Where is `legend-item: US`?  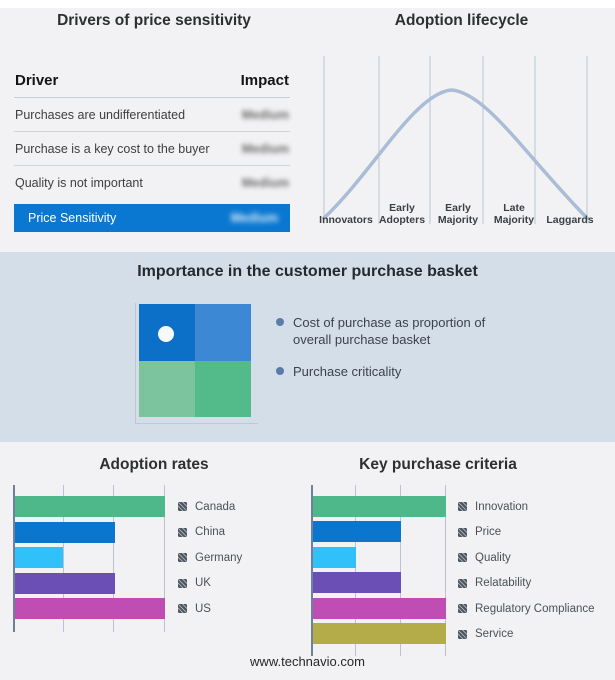
legend-item: US is located at coordinates (210, 608).